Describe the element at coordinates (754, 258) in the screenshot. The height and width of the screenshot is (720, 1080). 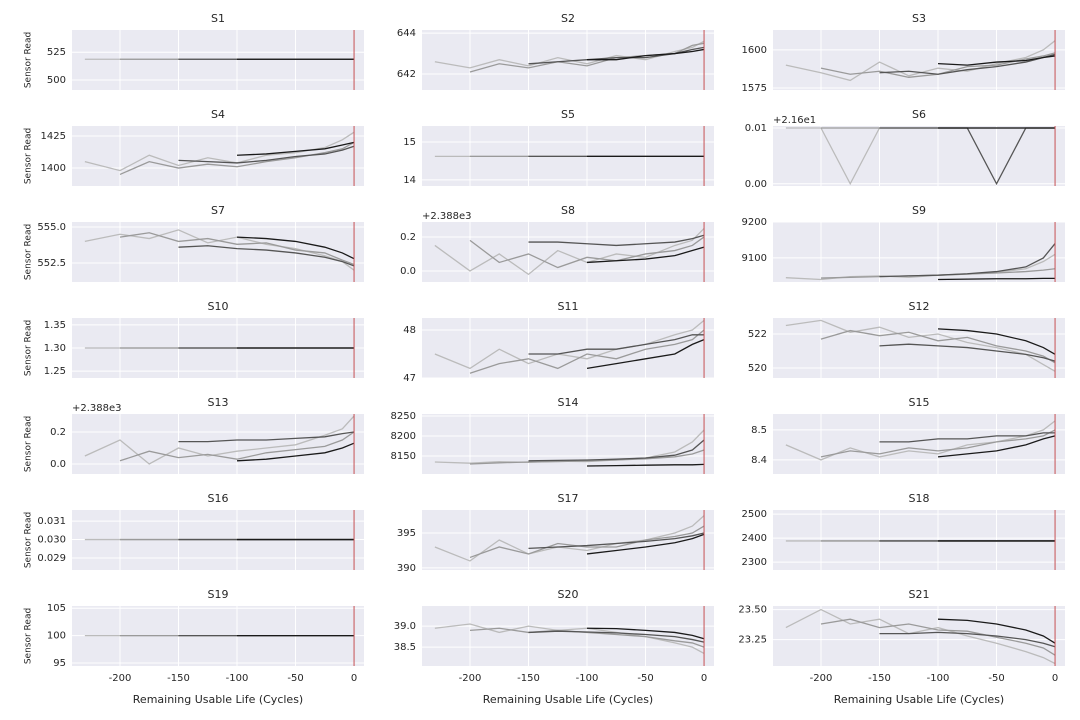
I see `y-tick-label: 9100` at that location.